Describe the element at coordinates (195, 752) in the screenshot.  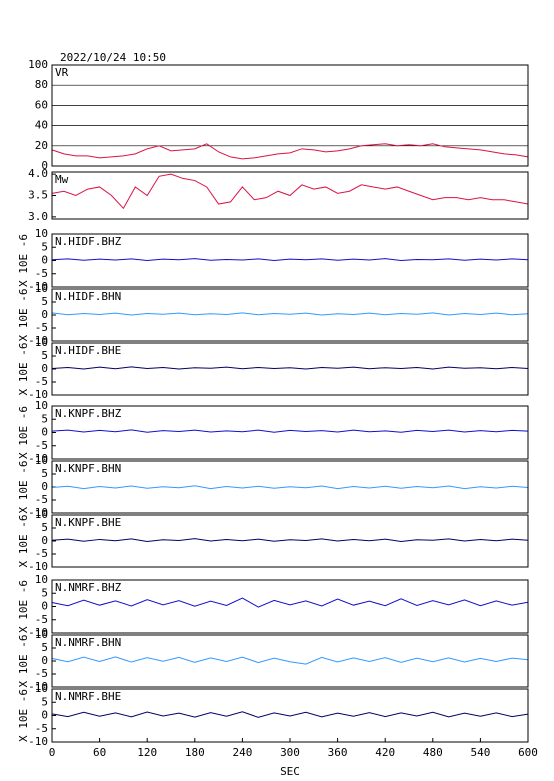
I see `x-tick-label: 180` at that location.